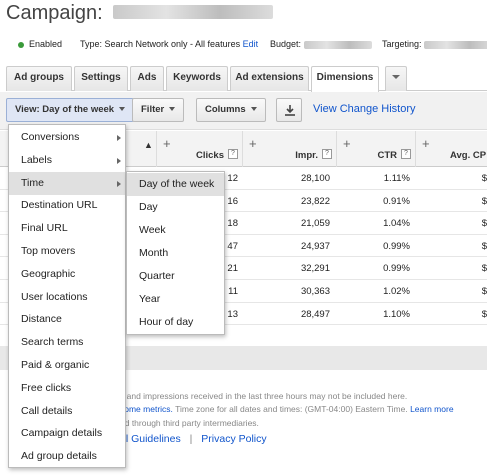 The height and width of the screenshot is (476, 487). Describe the element at coordinates (243, 314) in the screenshot. I see `table-row: 13 28,497 1.10% $` at that location.